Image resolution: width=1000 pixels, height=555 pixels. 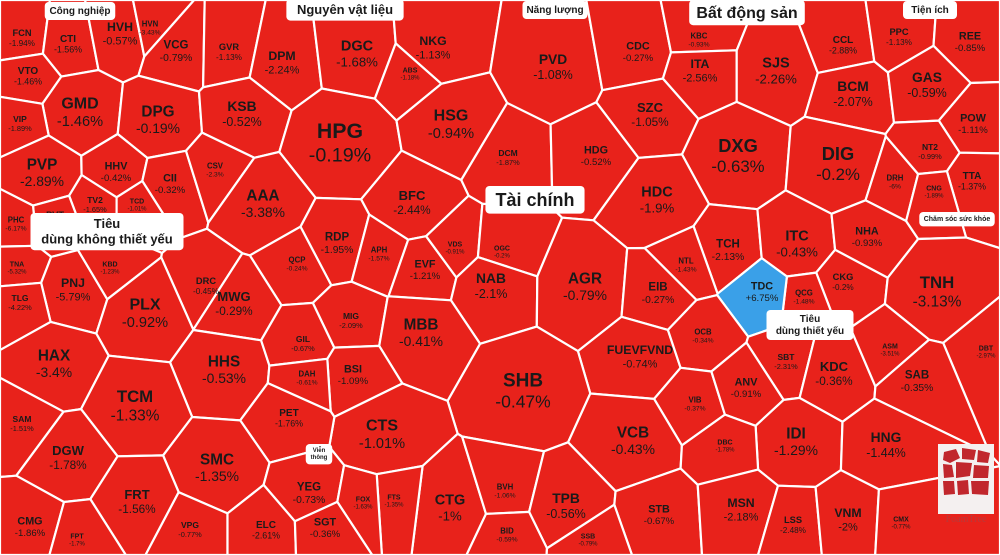 What do you see at coordinates (319, 458) in the screenshot?
I see `sector-label: thông` at bounding box center [319, 458].